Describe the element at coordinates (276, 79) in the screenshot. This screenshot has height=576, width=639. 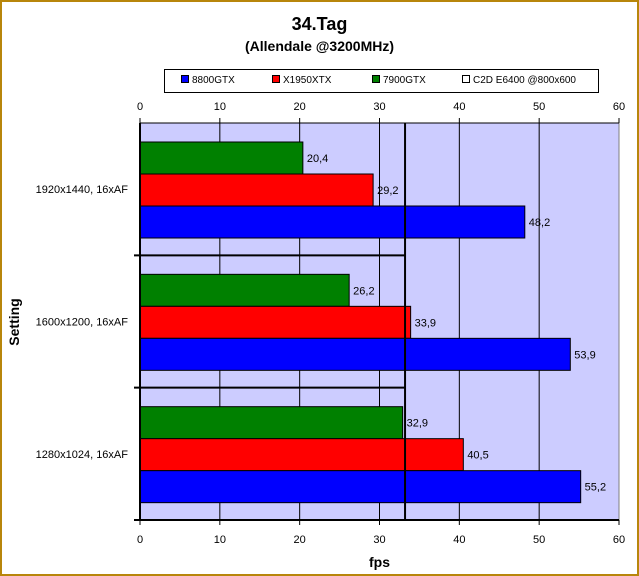
I see `legend-swatch-x1950xtx` at that location.